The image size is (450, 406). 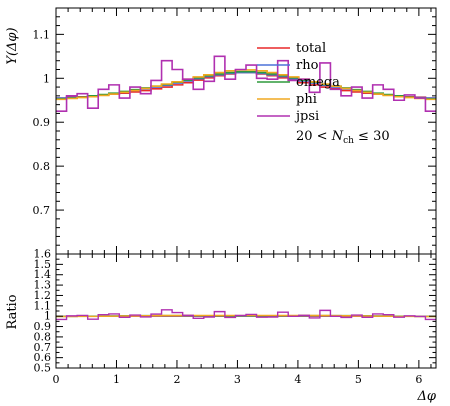 I want to click on main-series-group, so click(x=246, y=84).